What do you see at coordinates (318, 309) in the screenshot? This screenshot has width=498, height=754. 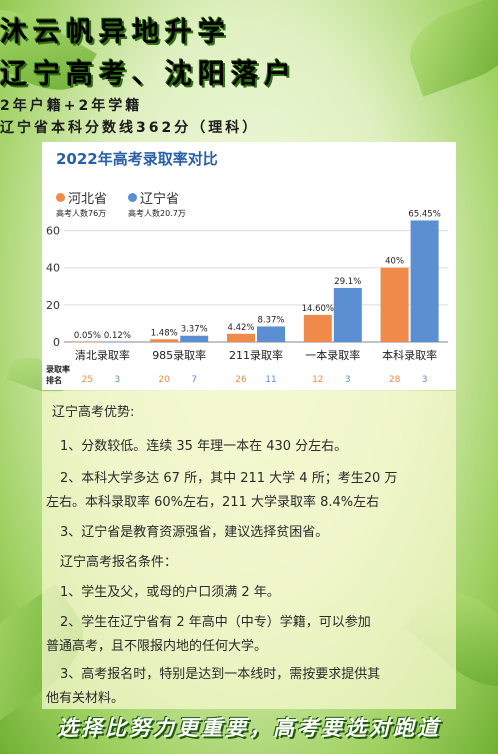 I see `data-label: 14.60%` at bounding box center [318, 309].